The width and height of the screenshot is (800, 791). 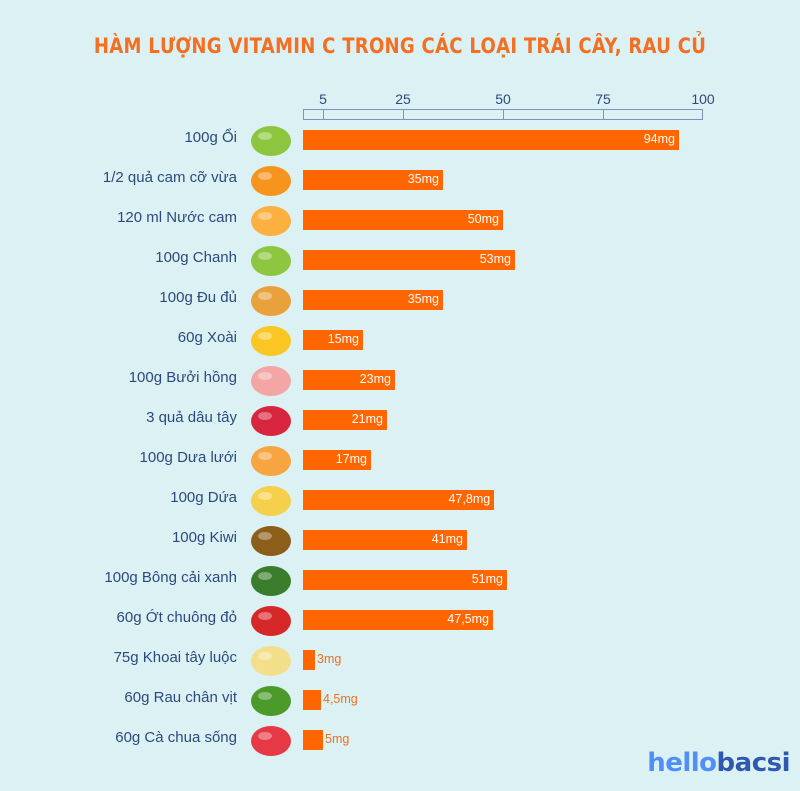 What do you see at coordinates (329, 659) in the screenshot?
I see `bar-value-label: 3mg` at bounding box center [329, 659].